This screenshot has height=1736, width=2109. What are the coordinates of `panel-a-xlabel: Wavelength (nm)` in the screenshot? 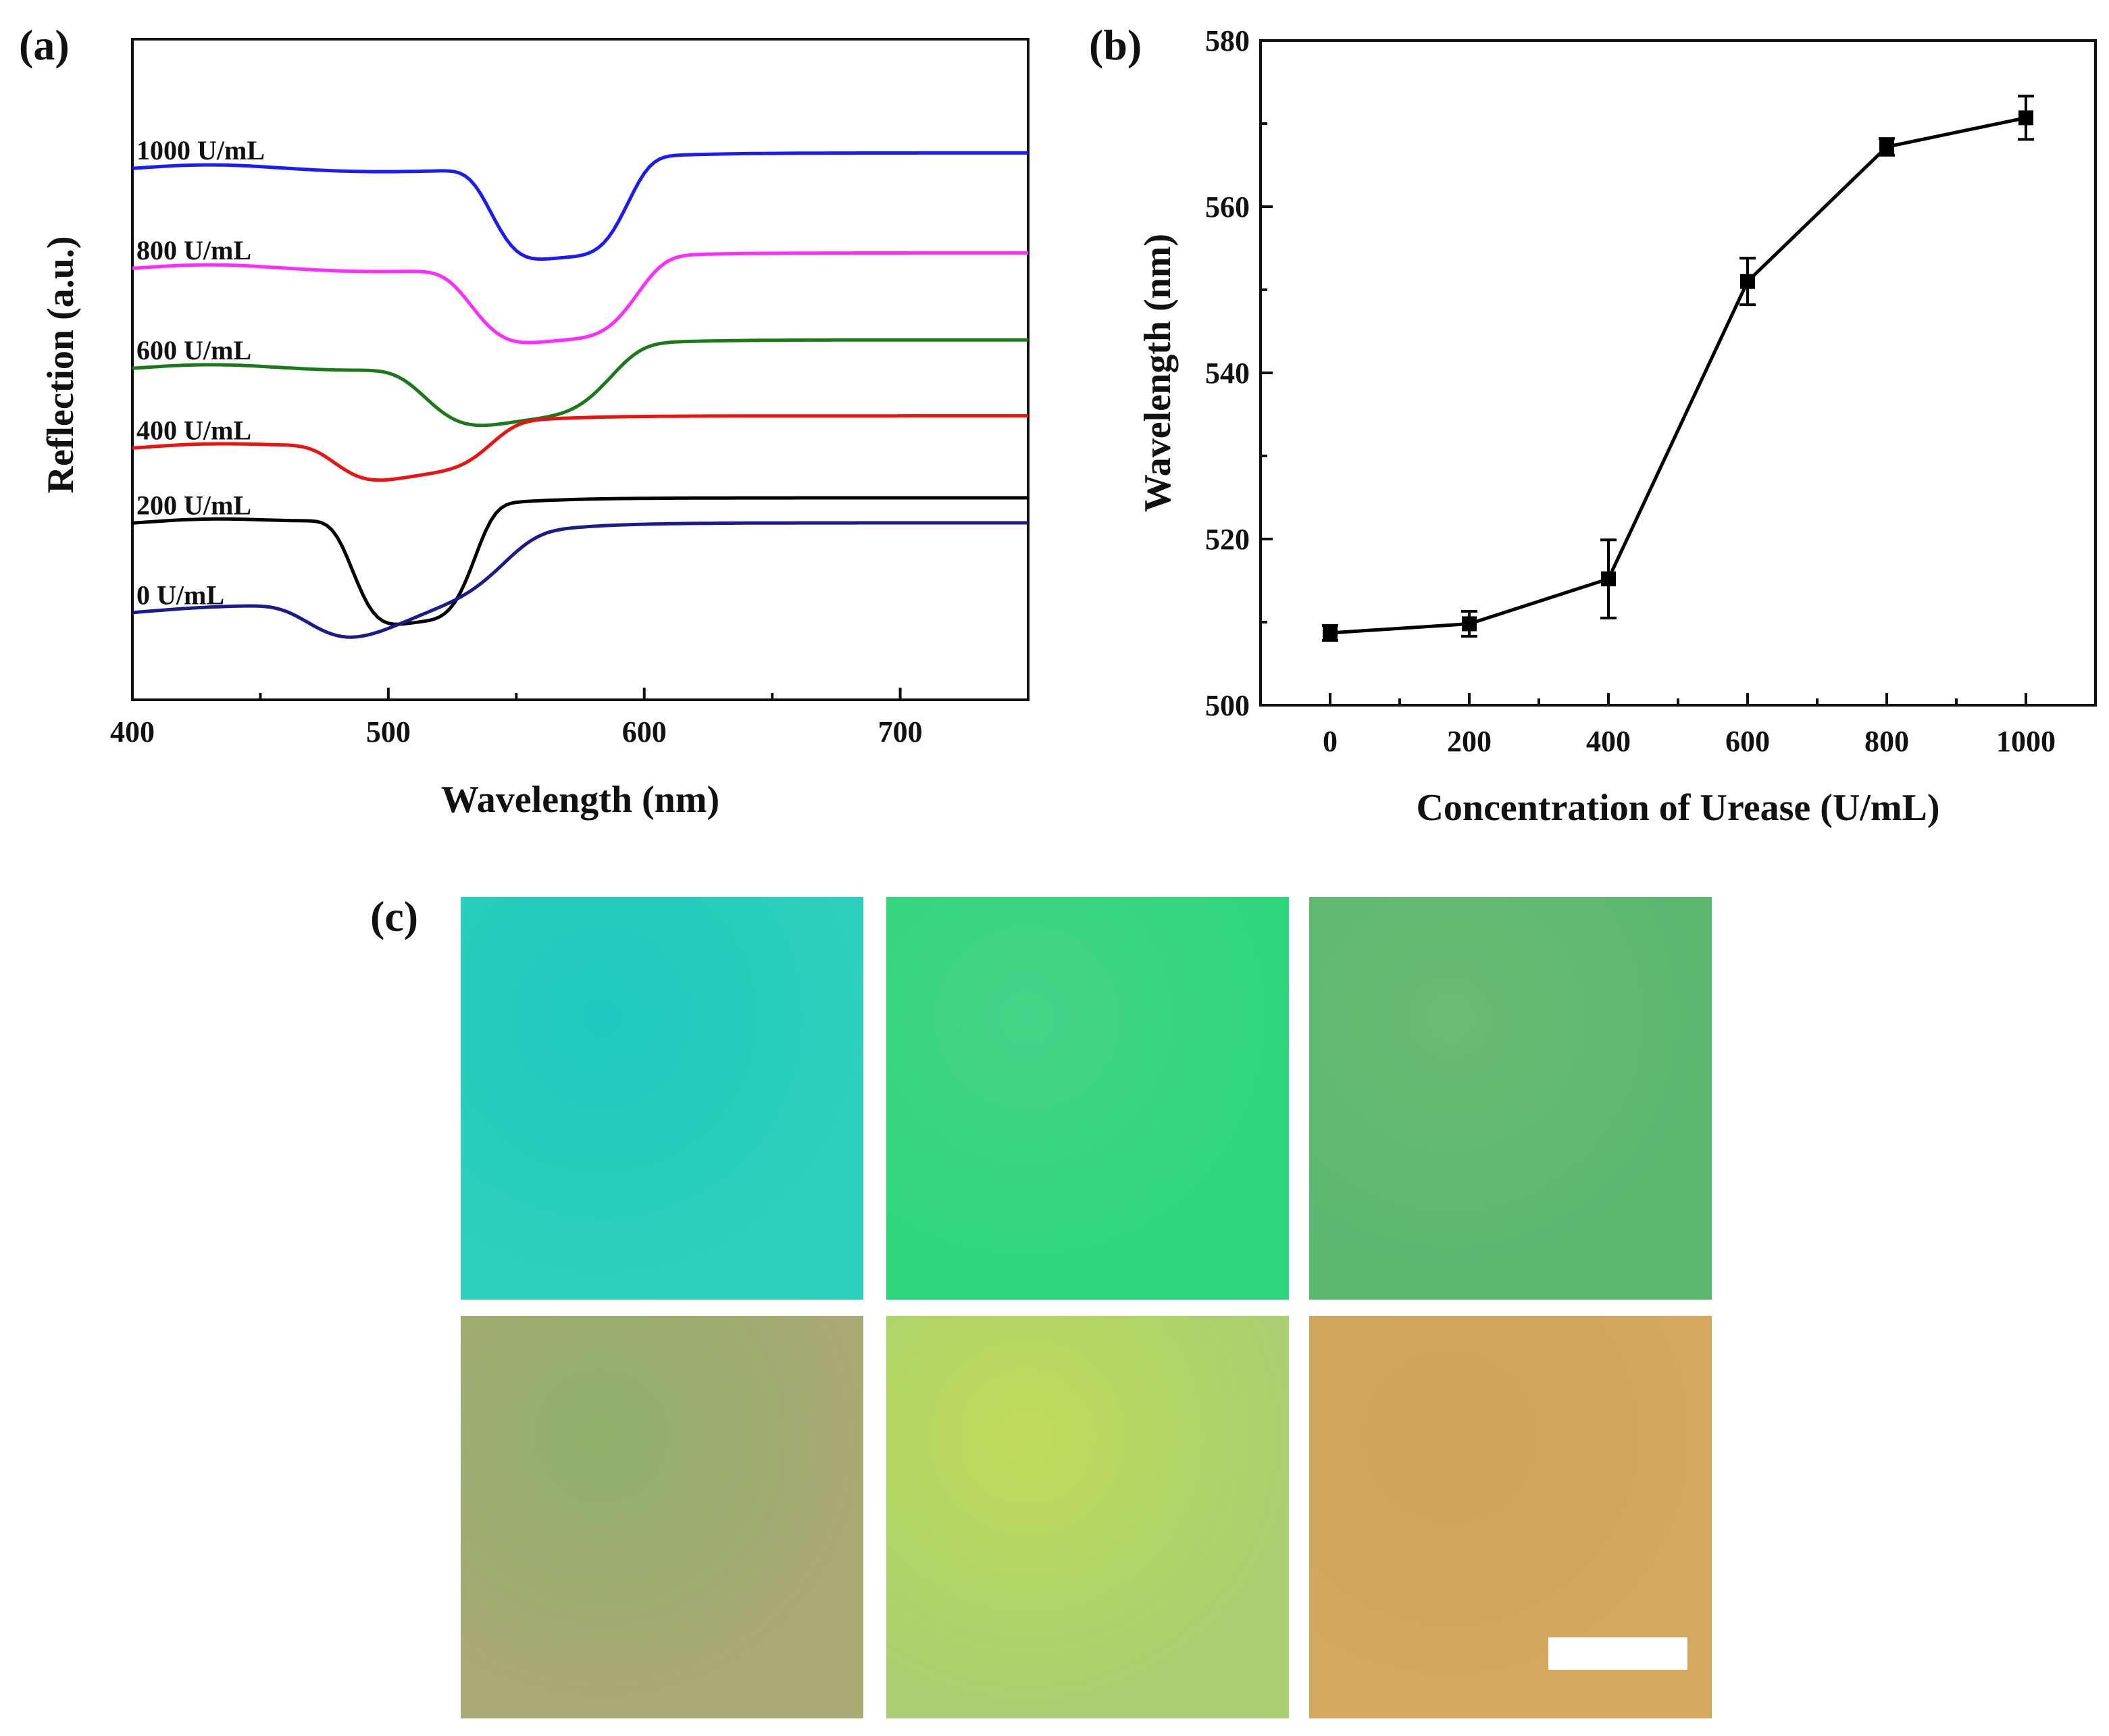 It's located at (580, 800).